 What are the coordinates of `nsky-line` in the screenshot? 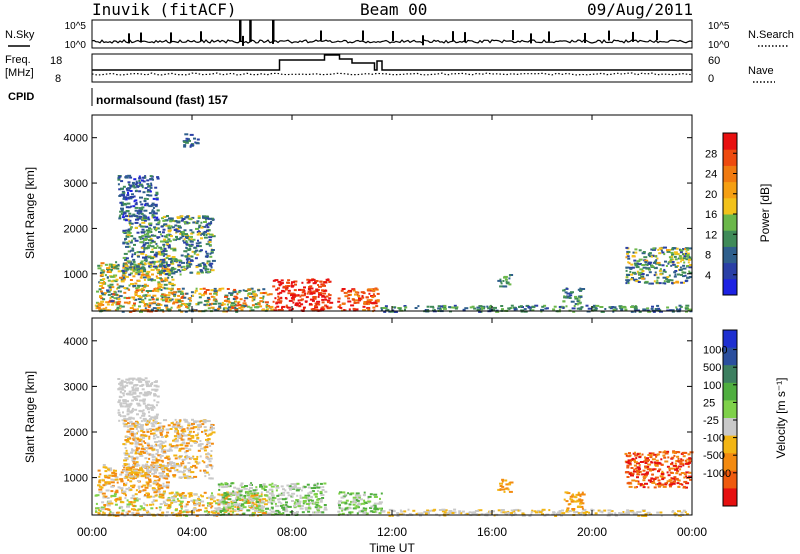 It's located at (392, 41).